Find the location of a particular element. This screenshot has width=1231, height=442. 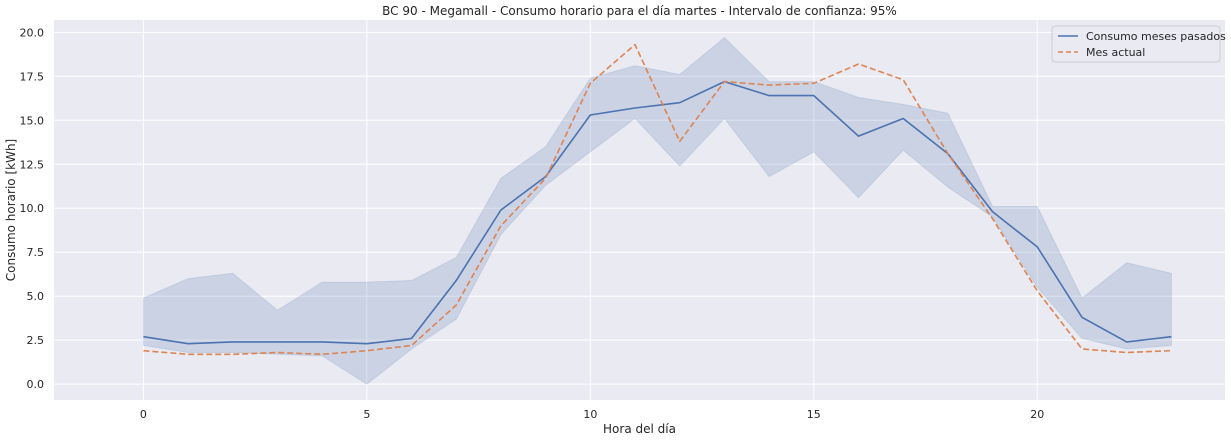

x-tick-label: 15 is located at coordinates (814, 414).